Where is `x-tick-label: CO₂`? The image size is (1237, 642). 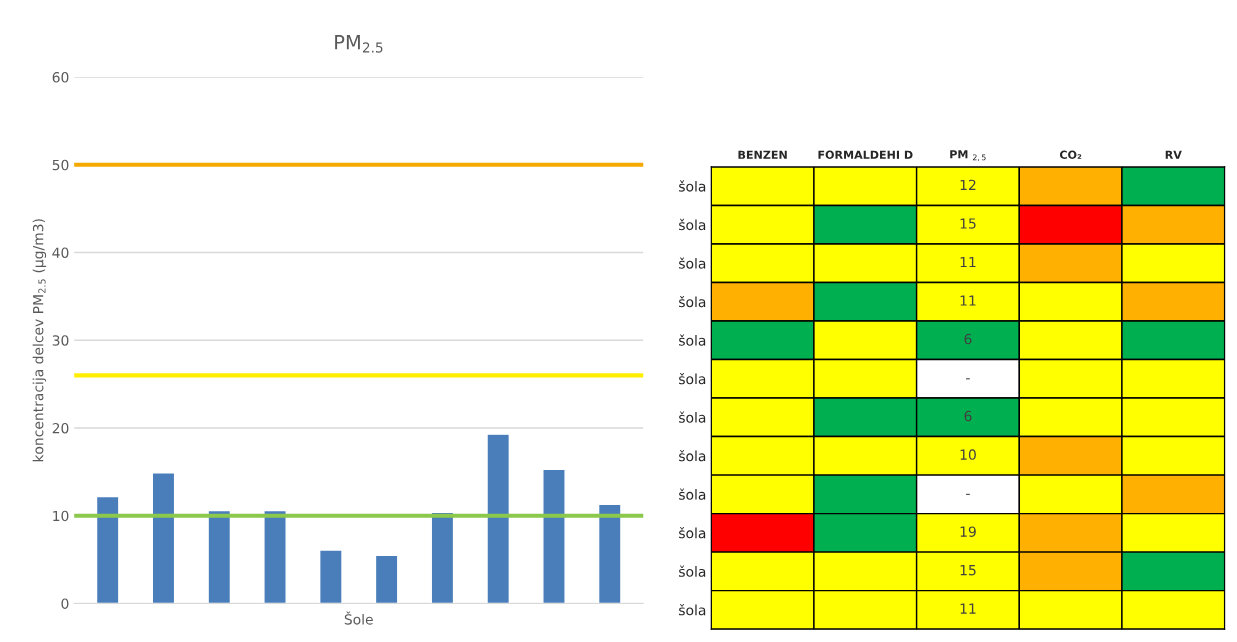
x-tick-label: CO₂ is located at coordinates (1070, 154).